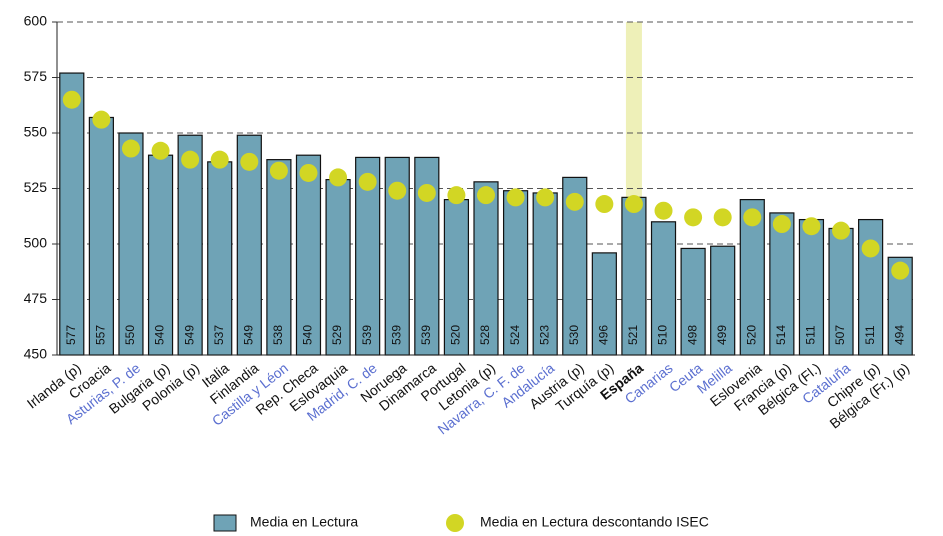 The width and height of the screenshot is (943, 536). Describe the element at coordinates (36, 76) in the screenshot. I see `y-tick-label: 575` at that location.